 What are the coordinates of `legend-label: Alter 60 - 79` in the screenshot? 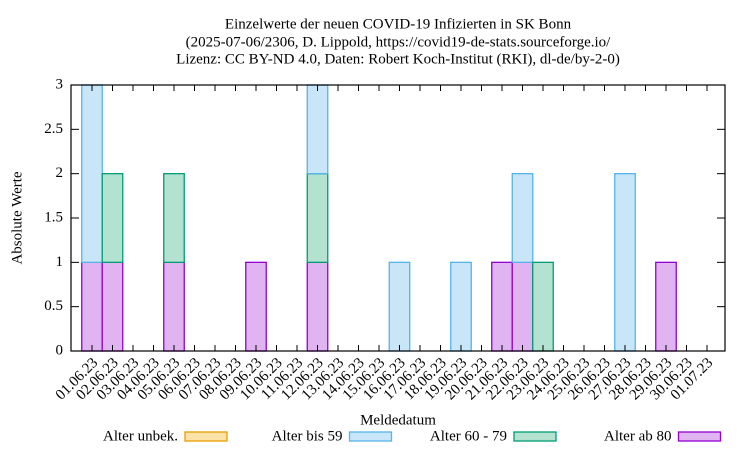 It's located at (468, 436).